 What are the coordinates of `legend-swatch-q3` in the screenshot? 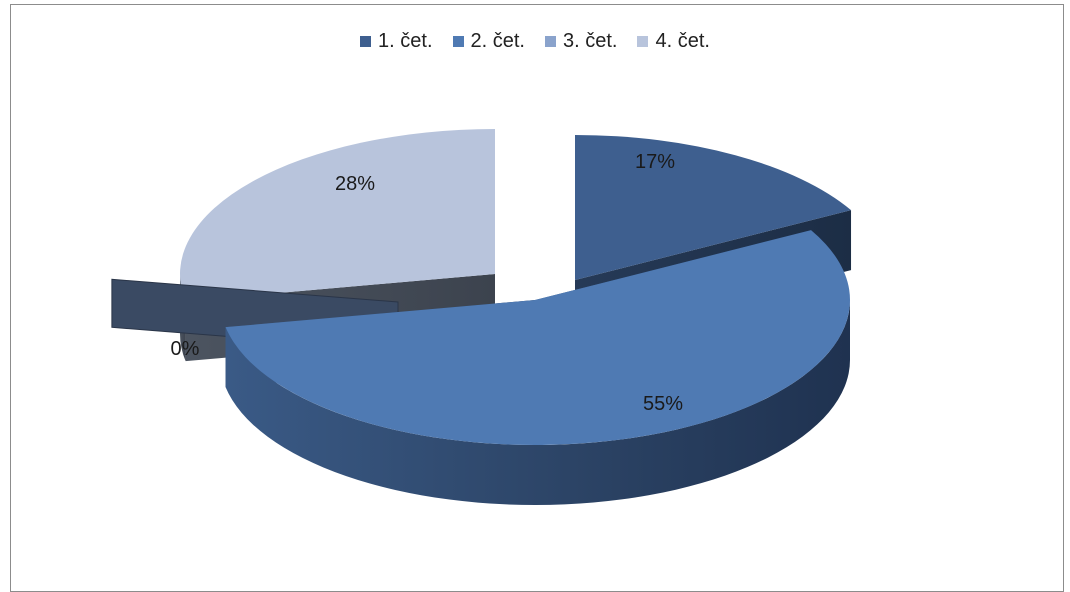 It's located at (550, 41).